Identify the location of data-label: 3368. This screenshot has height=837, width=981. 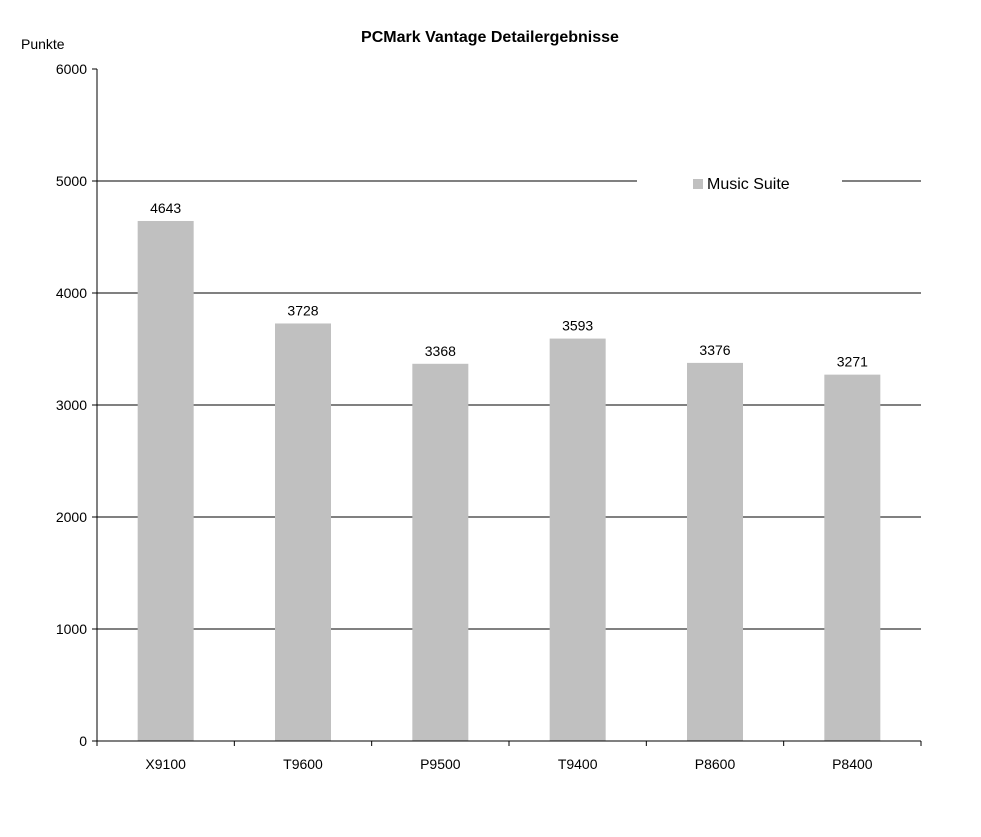
(440, 351).